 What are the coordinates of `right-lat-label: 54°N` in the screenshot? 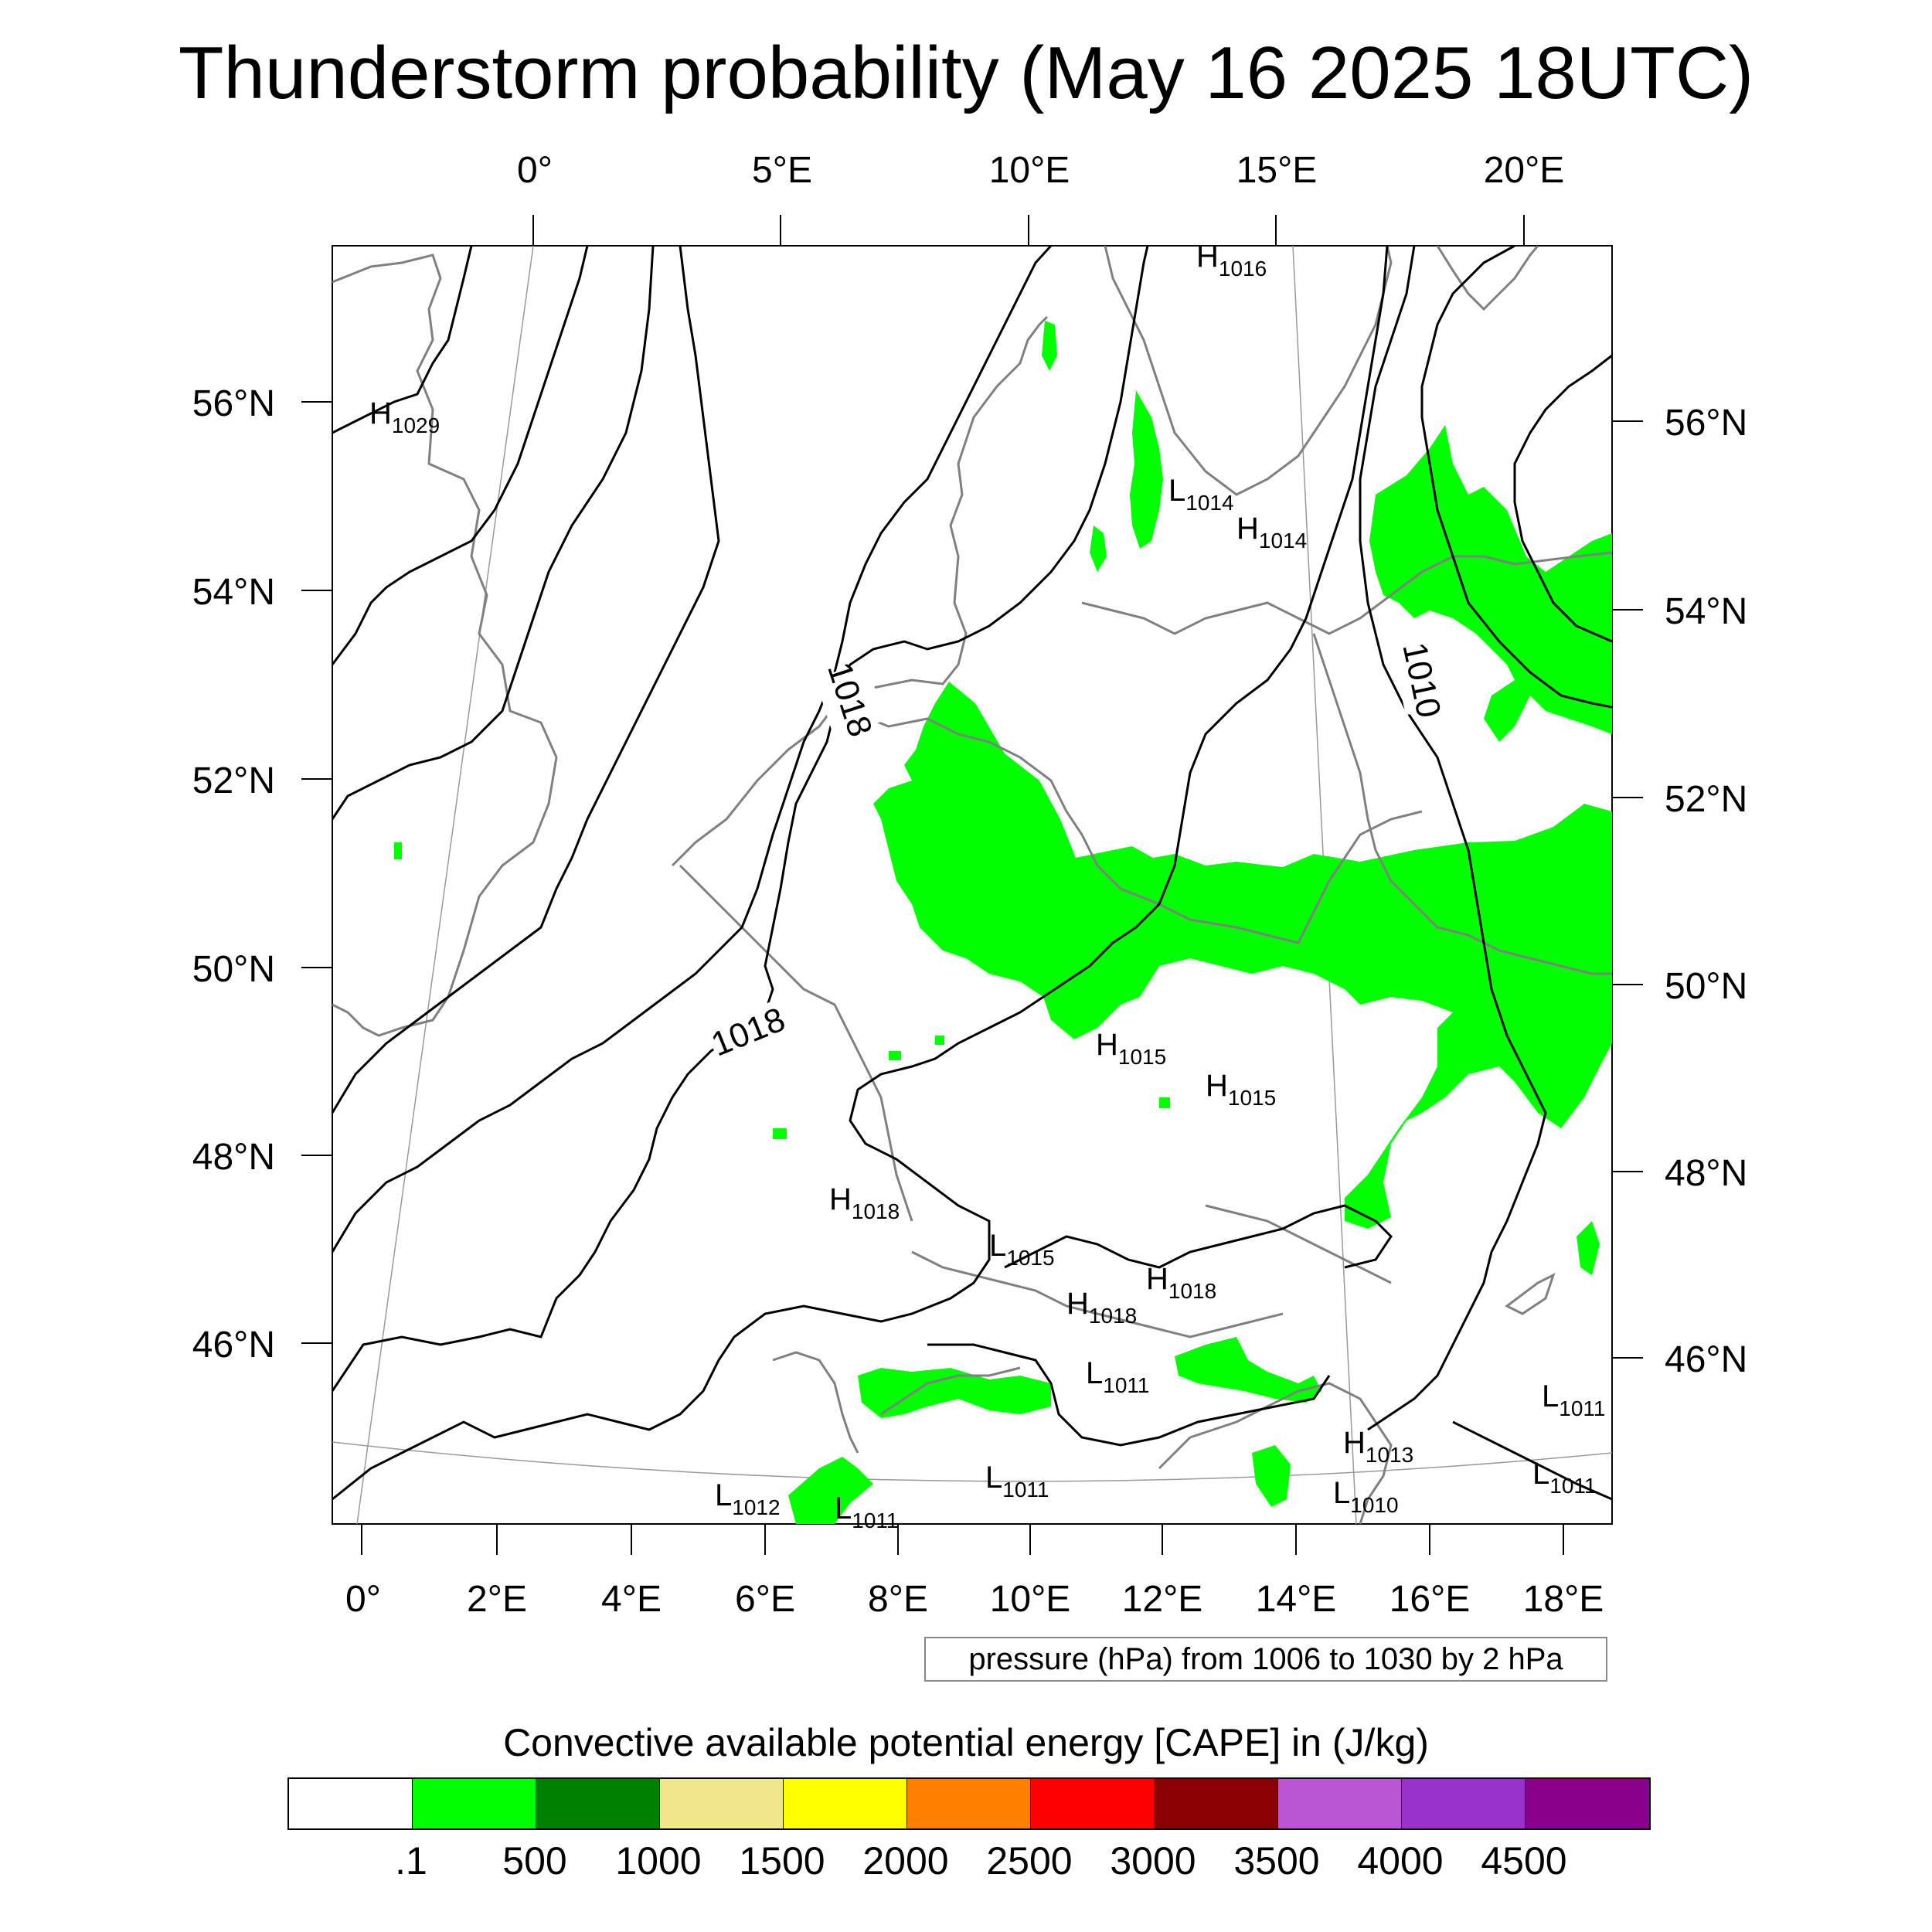 It's located at (1706, 611).